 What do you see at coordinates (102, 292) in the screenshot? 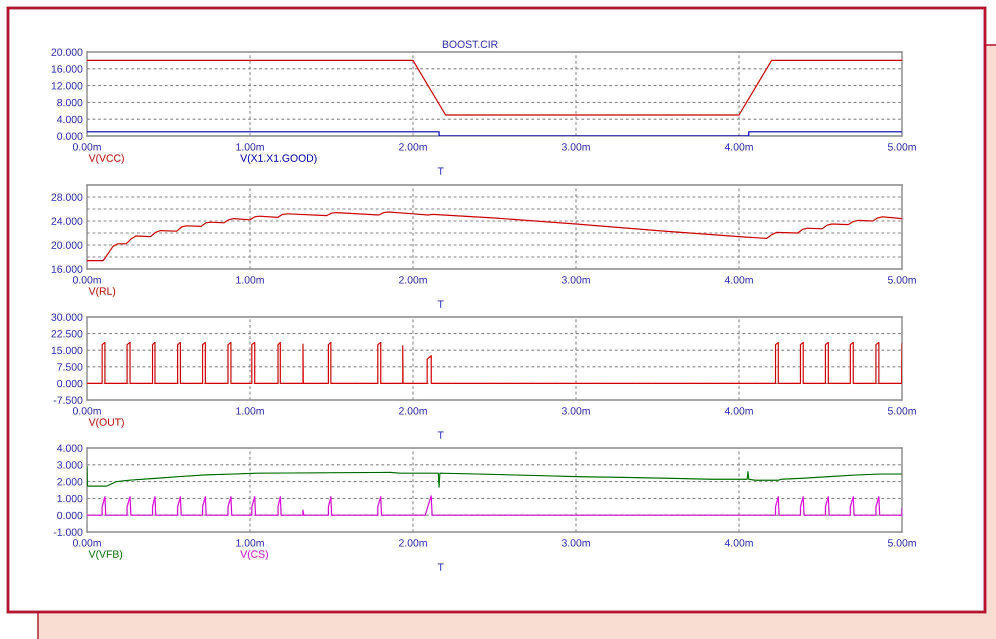
I see `text: V(RL)` at bounding box center [102, 292].